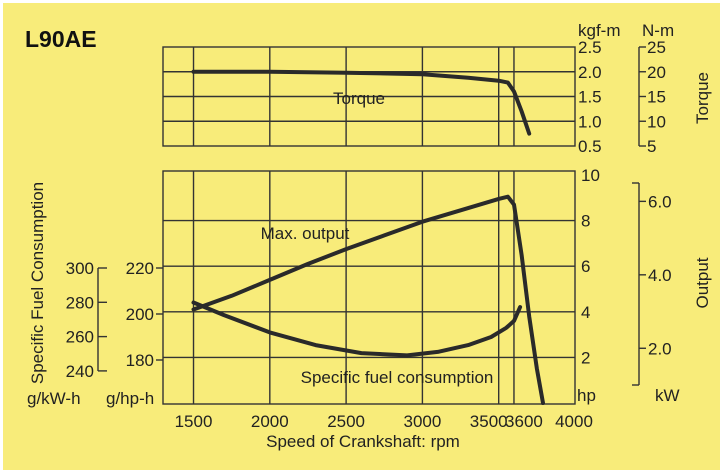 Image resolution: width=723 pixels, height=473 pixels. Describe the element at coordinates (194, 421) in the screenshot. I see `x-tick-1500: 1500` at that location.